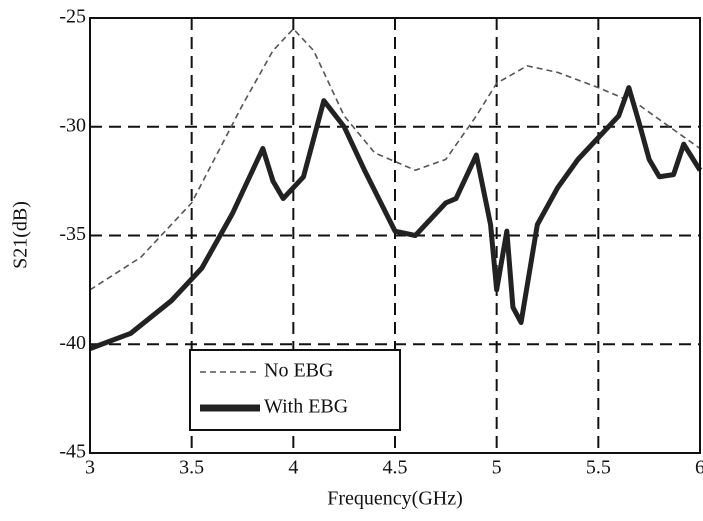 The image size is (703, 521). What do you see at coordinates (395, 468) in the screenshot?
I see `x-tick-label: 4.5` at bounding box center [395, 468].